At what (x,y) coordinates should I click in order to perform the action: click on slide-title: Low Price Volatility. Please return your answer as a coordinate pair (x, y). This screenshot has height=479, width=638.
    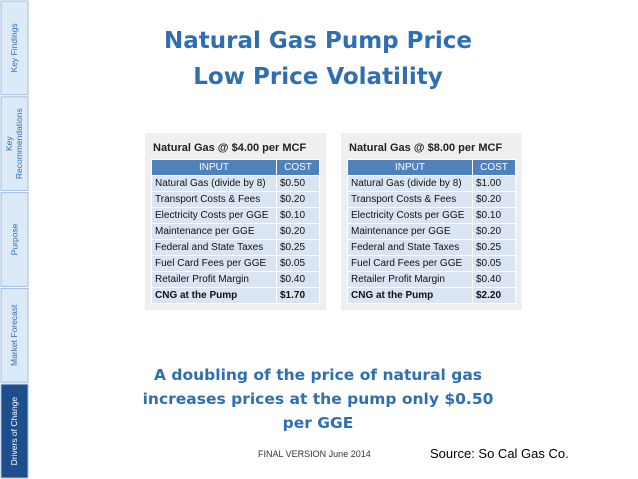
    Looking at the image, I should click on (318, 77).